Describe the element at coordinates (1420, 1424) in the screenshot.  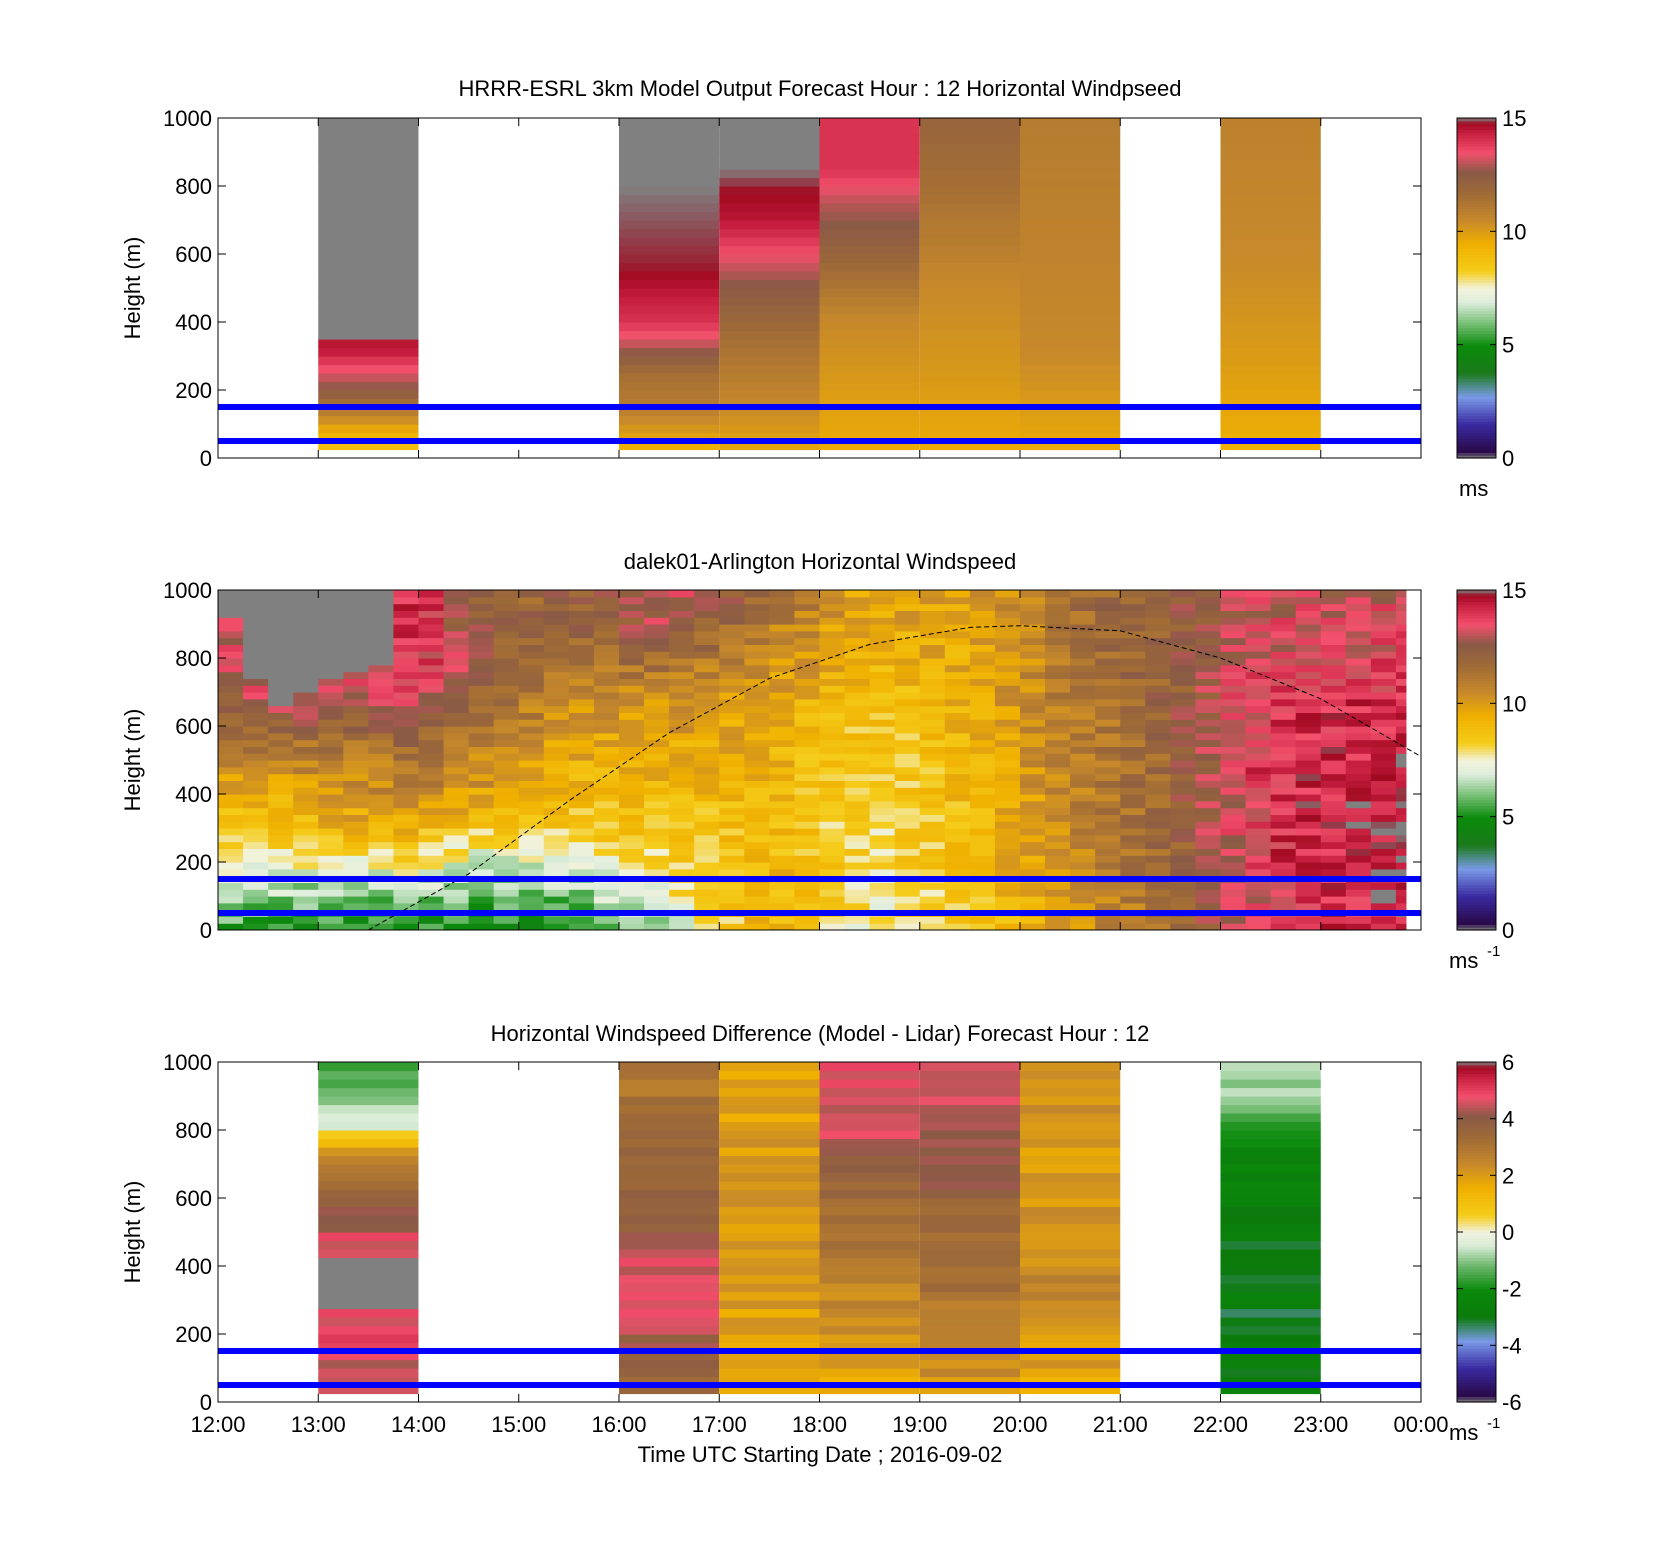
I see `x-tick-label: 00:00` at that location.